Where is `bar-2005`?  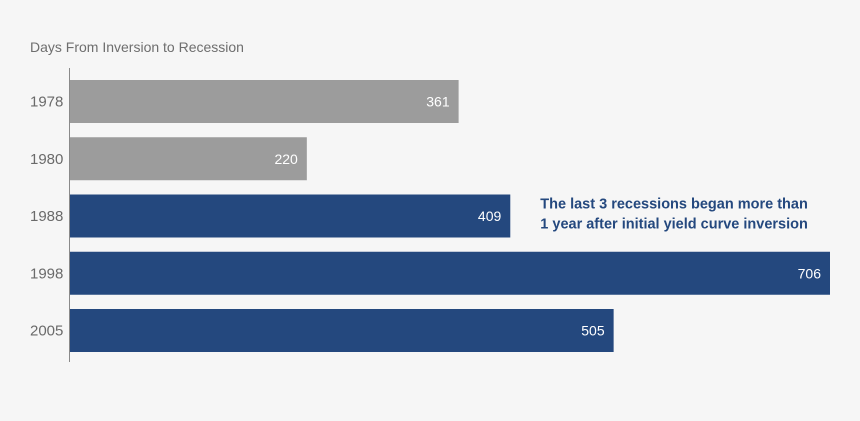 bar-2005 is located at coordinates (342, 330).